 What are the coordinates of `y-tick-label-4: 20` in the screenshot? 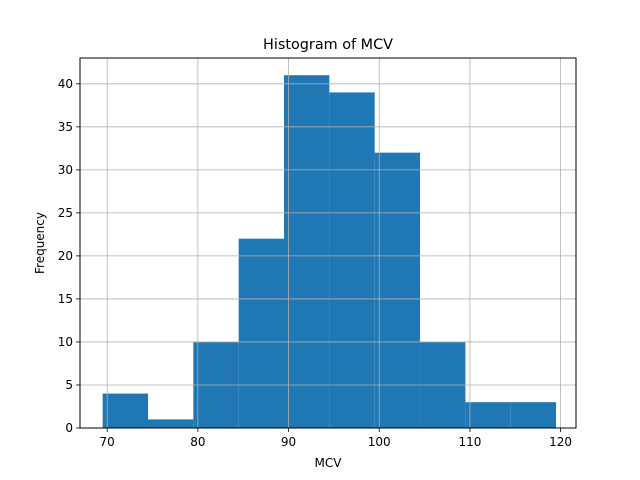 It's located at (65, 256).